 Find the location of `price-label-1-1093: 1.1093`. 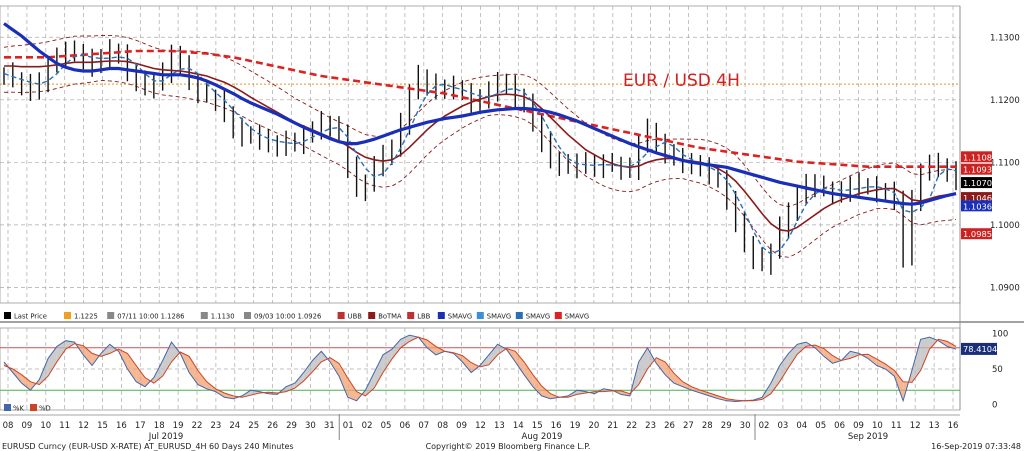

price-label-1-1093: 1.1093 is located at coordinates (976, 169).